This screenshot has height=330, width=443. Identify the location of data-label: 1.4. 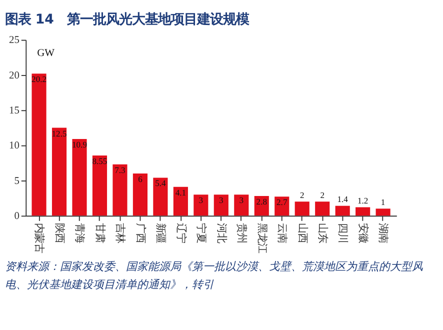
(343, 199).